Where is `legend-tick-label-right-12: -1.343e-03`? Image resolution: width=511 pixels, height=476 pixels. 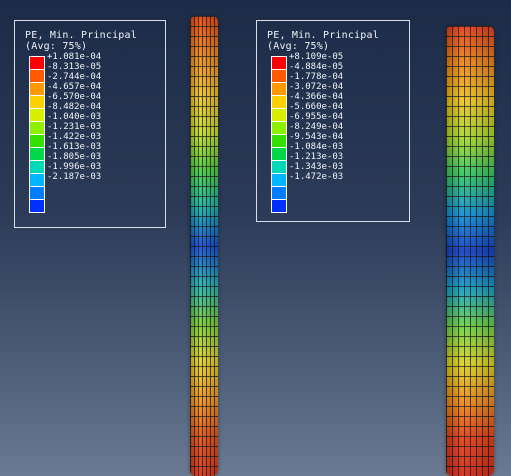 legend-tick-label-right-12: -1.343e-03 is located at coordinates (316, 167).